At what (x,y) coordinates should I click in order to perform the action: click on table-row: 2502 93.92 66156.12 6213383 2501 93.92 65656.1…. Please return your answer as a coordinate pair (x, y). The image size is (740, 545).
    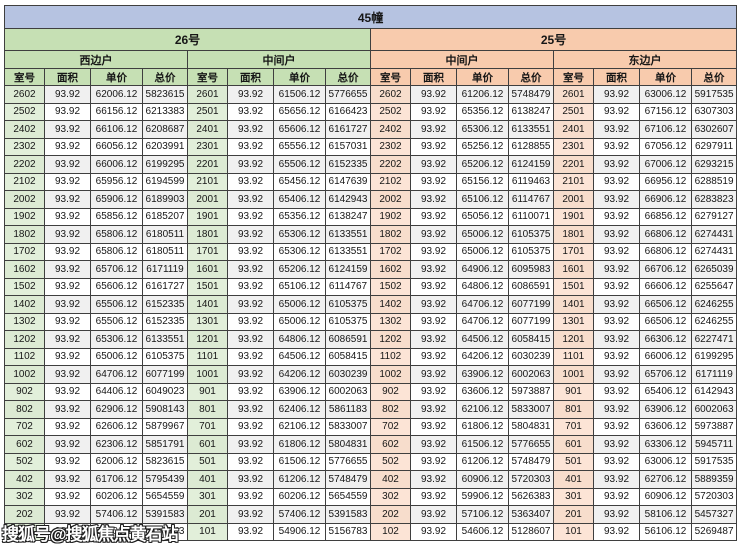
    Looking at the image, I should click on (371, 111).